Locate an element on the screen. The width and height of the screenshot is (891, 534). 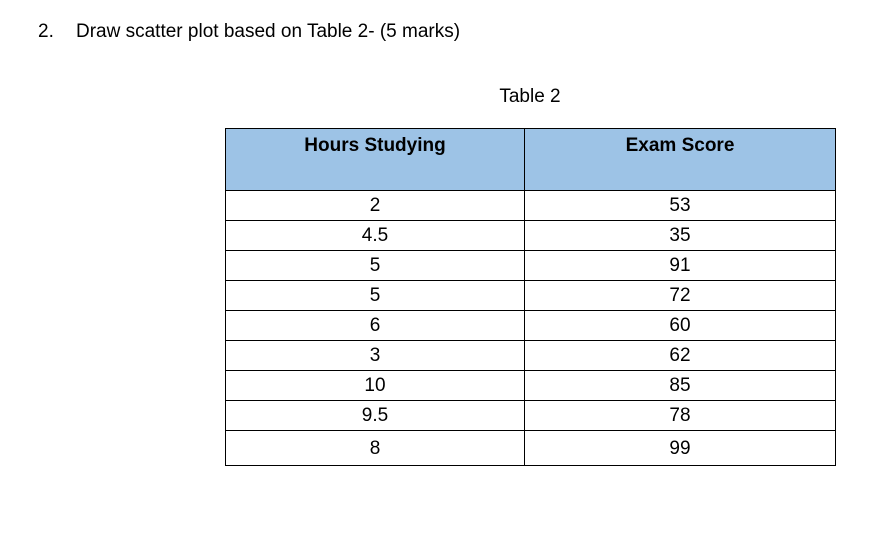
cell-score: 62 is located at coordinates (680, 355).